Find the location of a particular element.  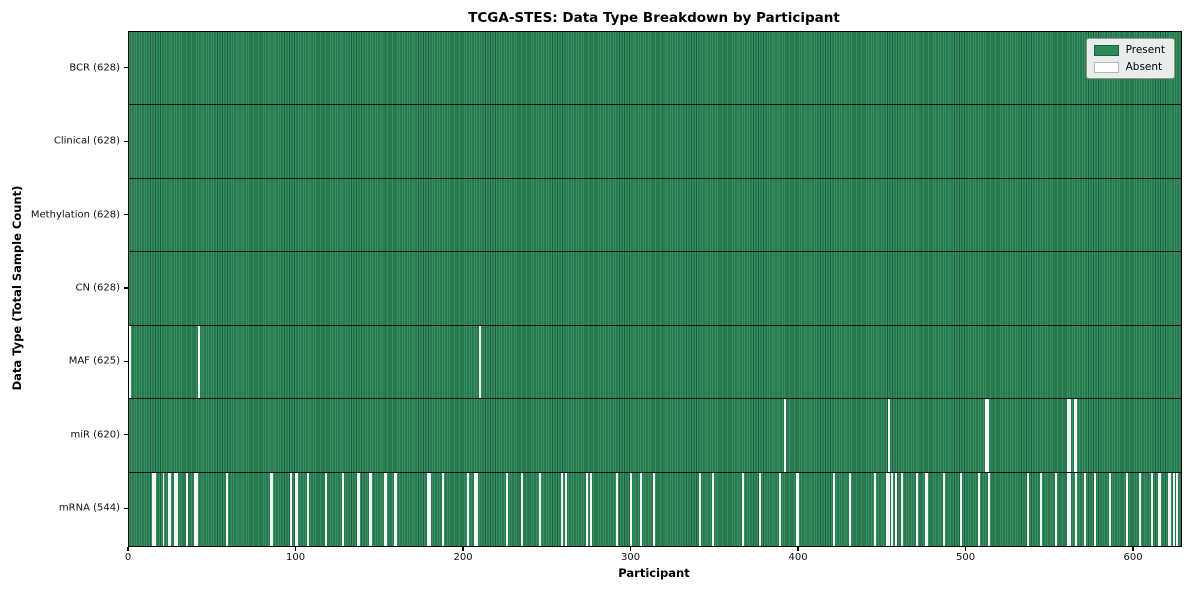

y-tick-label: CN (628) is located at coordinates (97, 288).